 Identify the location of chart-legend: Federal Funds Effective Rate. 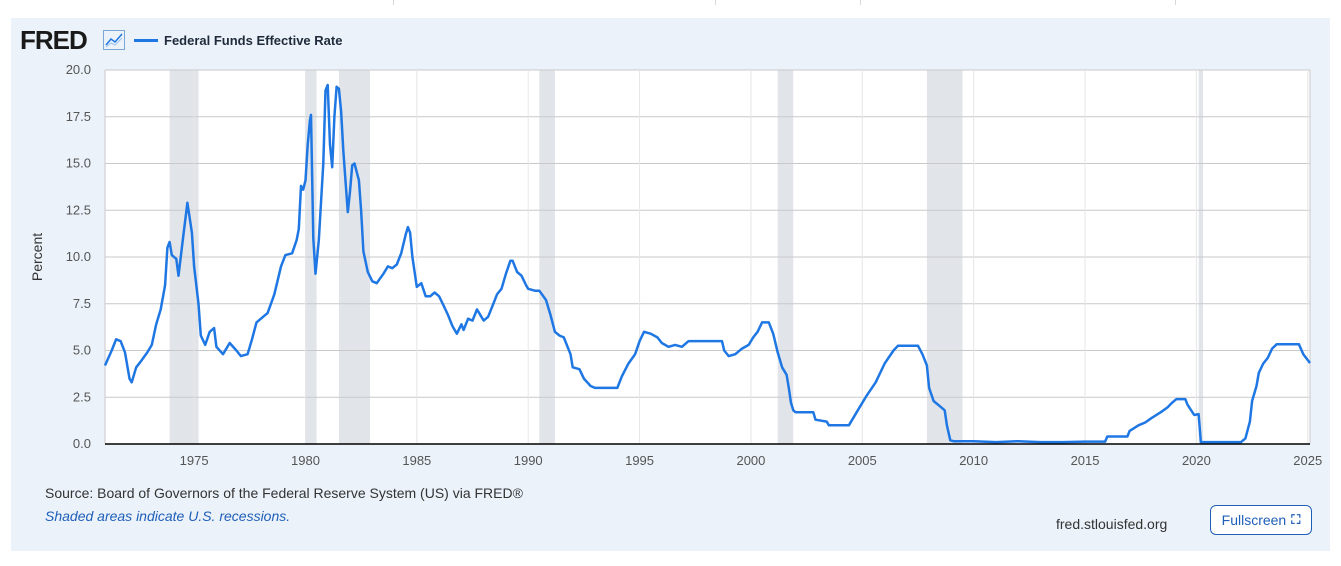
(238, 40).